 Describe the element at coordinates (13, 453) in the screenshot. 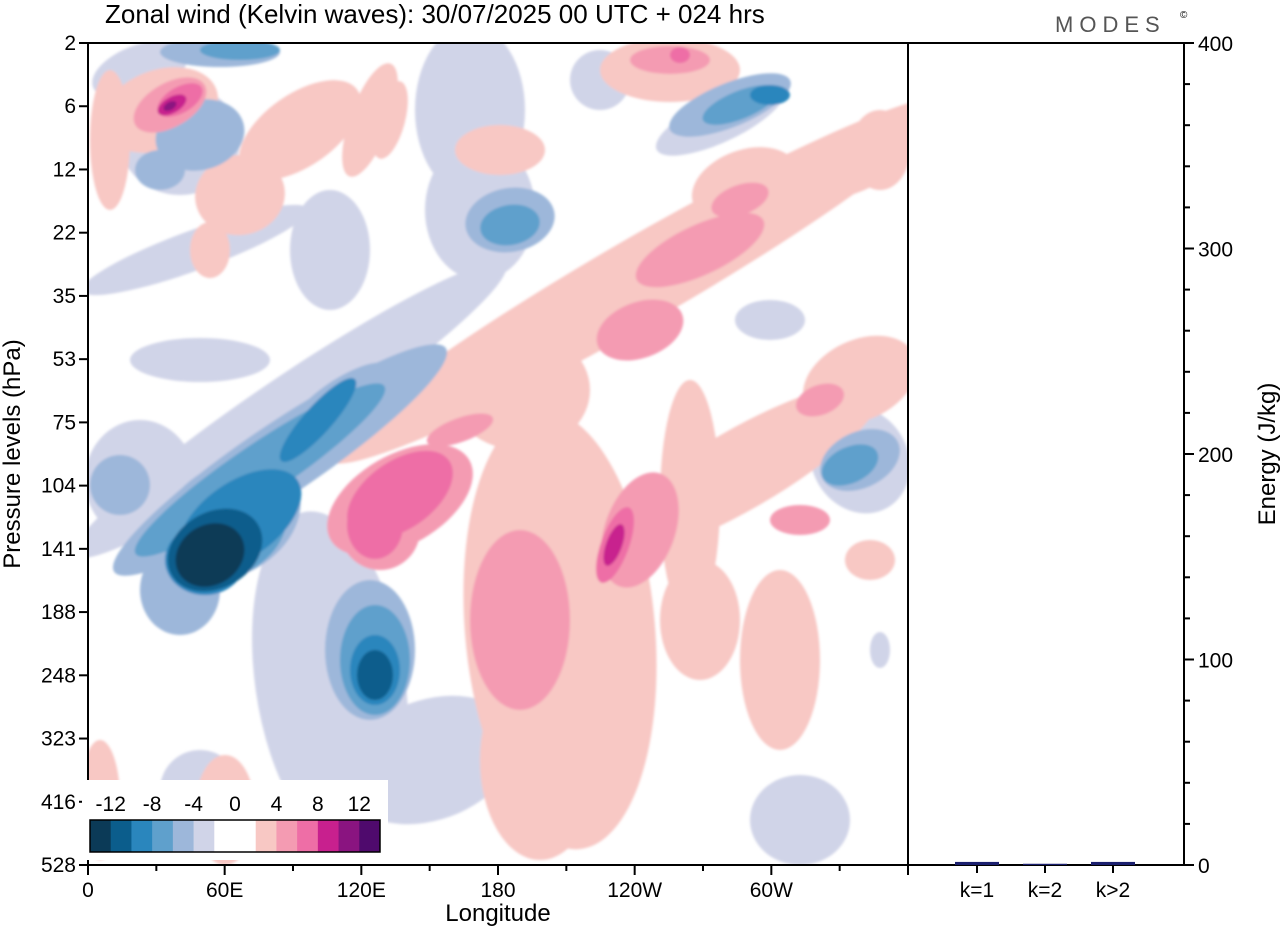

I see `y-axis-title: Pressure levels (hPa)` at that location.